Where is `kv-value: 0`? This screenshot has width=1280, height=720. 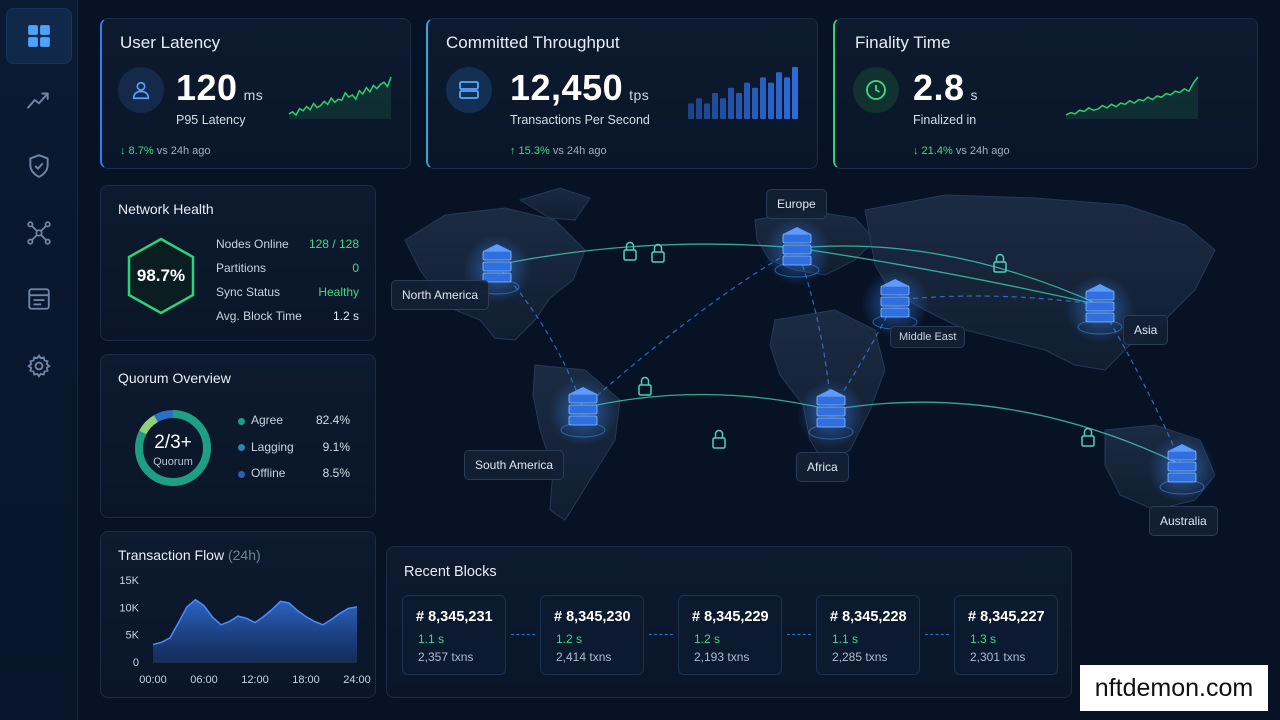
kv-value: 0 is located at coordinates (355, 268).